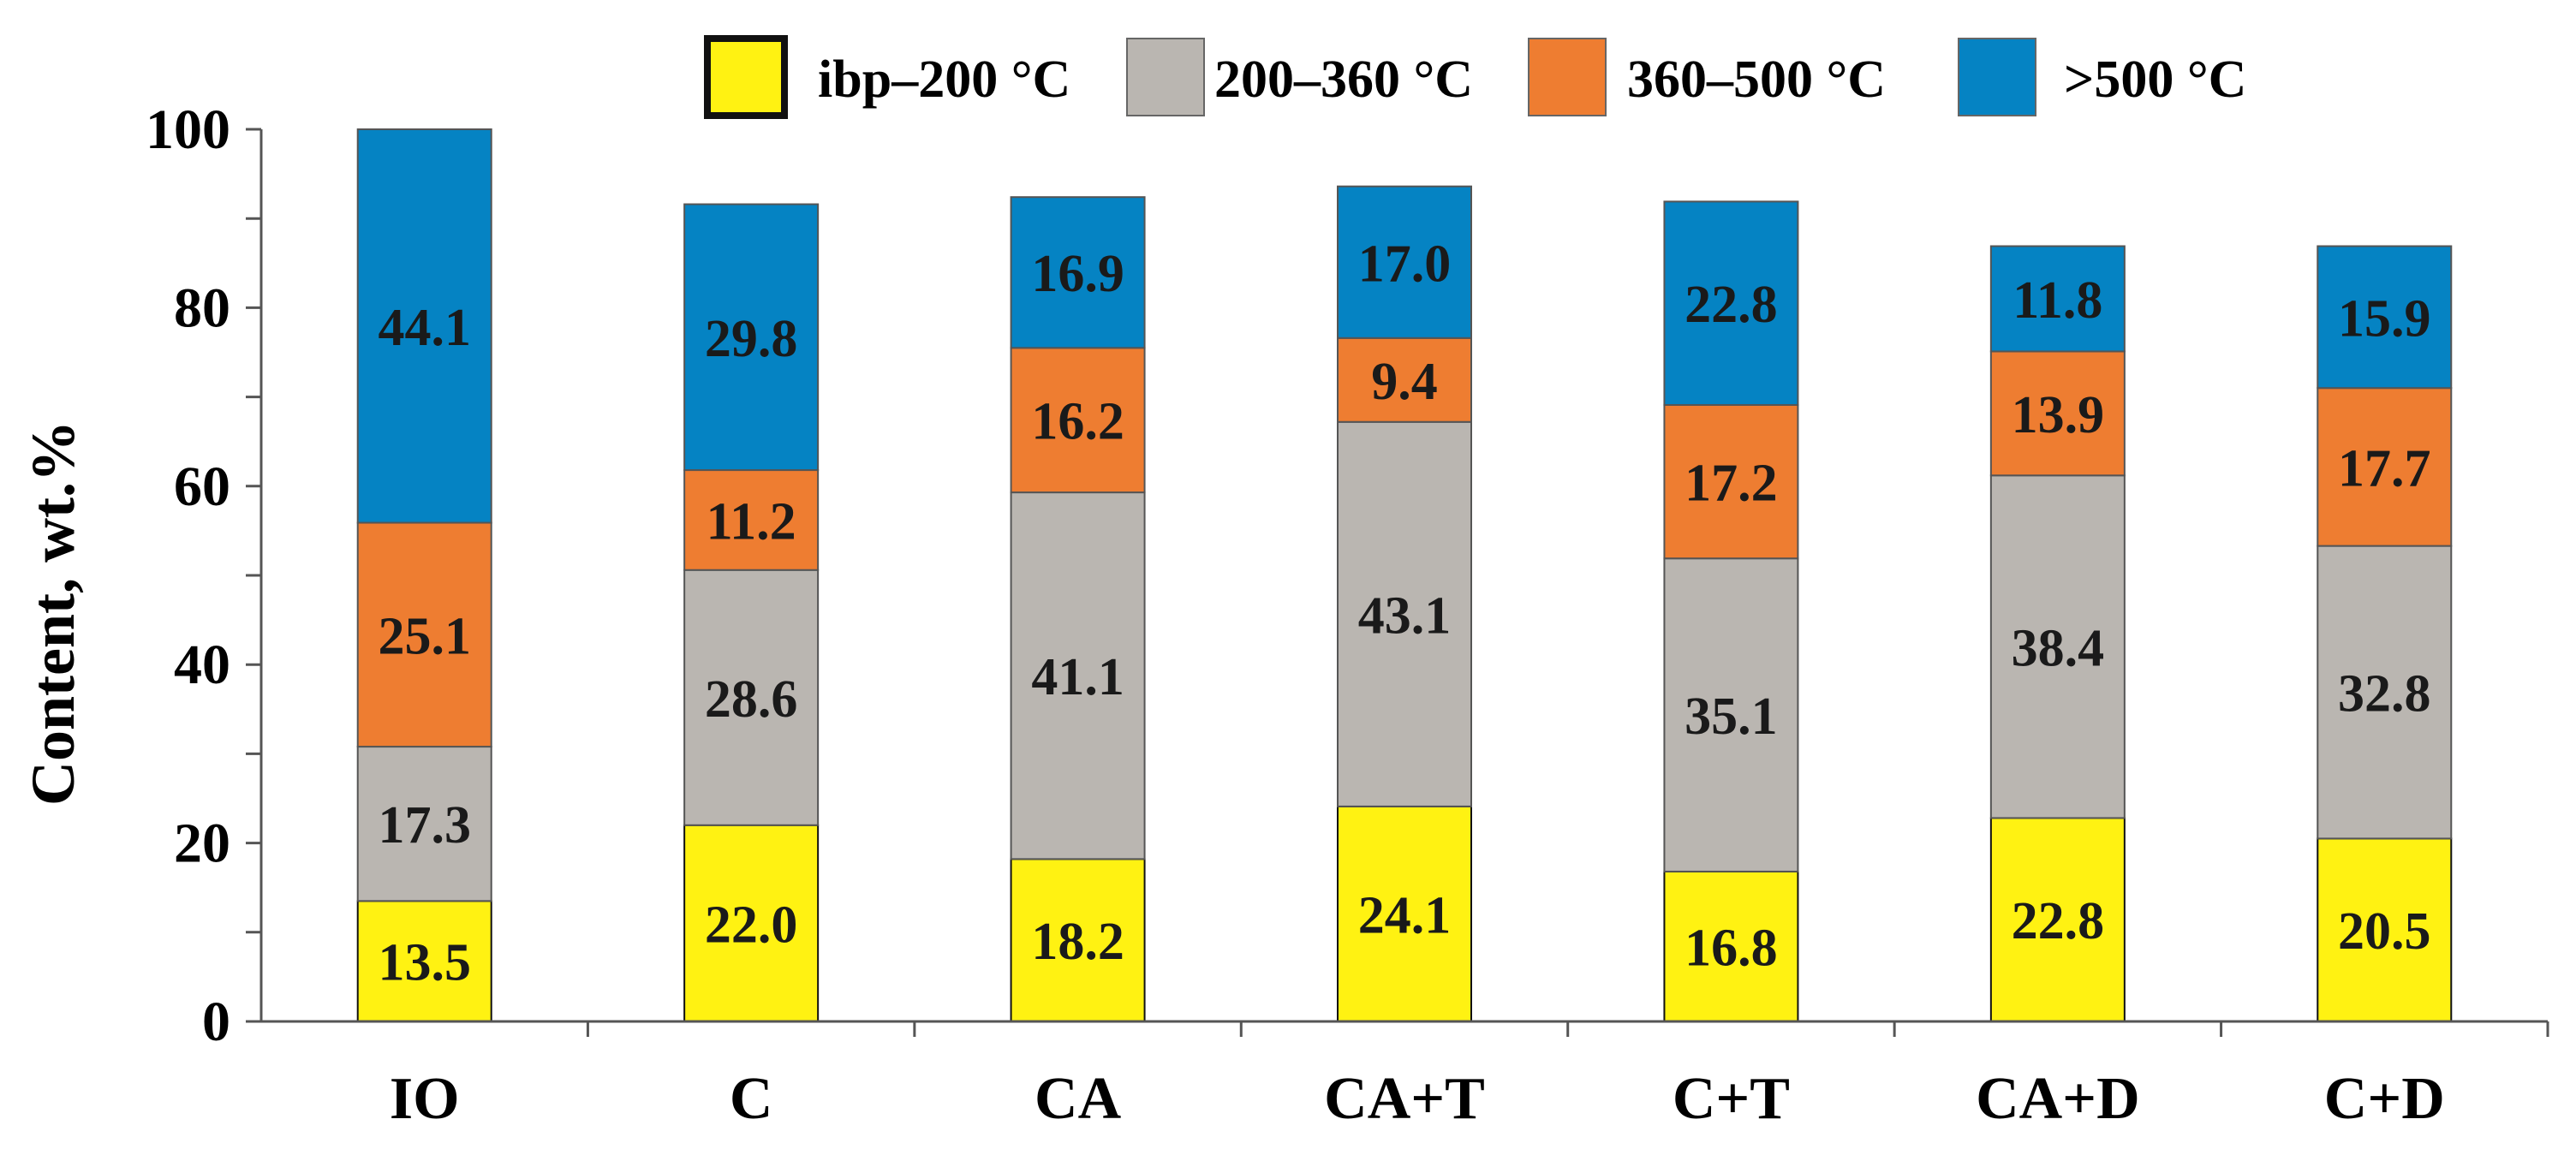 The width and height of the screenshot is (2576, 1161). Describe the element at coordinates (202, 844) in the screenshot. I see `y-tick-label: 20` at that location.